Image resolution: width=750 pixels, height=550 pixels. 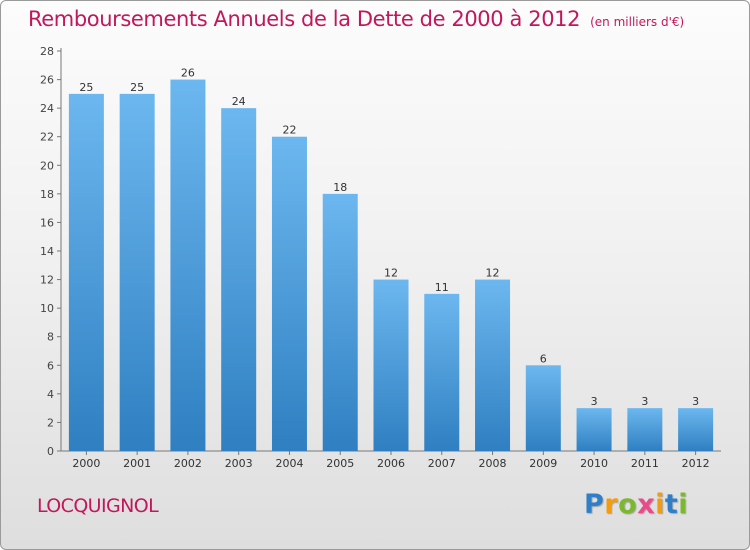 I want to click on x-tick-label: 2009, so click(x=543, y=463).